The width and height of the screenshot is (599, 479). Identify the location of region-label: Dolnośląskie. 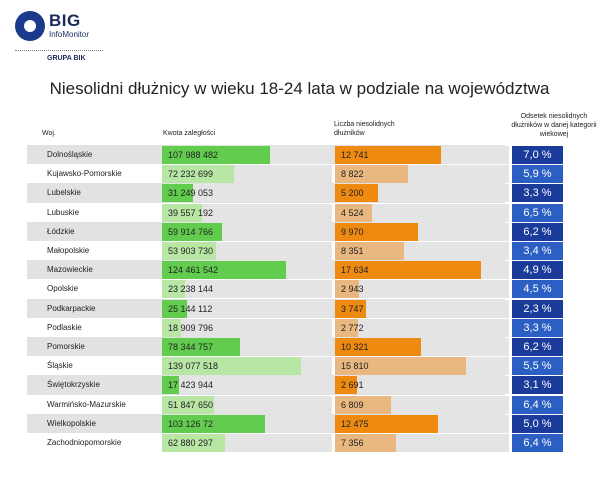
(70, 154).